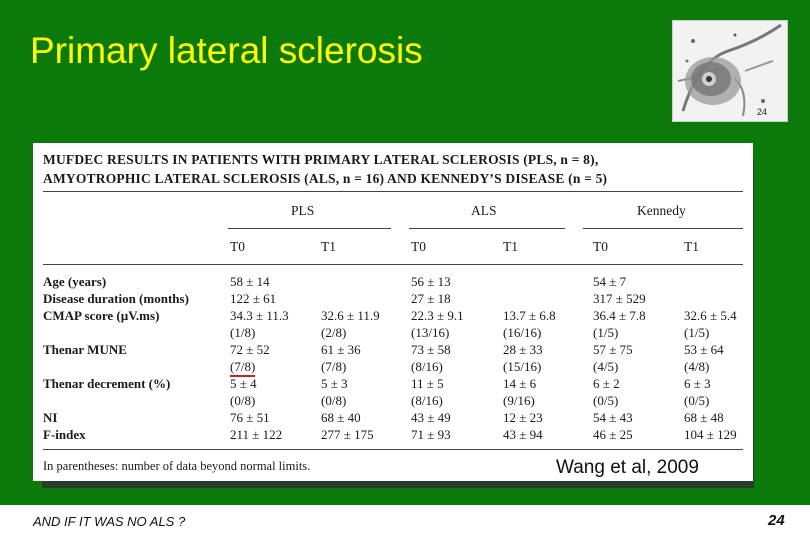 This screenshot has width=810, height=540. Describe the element at coordinates (523, 434) in the screenshot. I see `table-cell: 43 ± 94` at that location.